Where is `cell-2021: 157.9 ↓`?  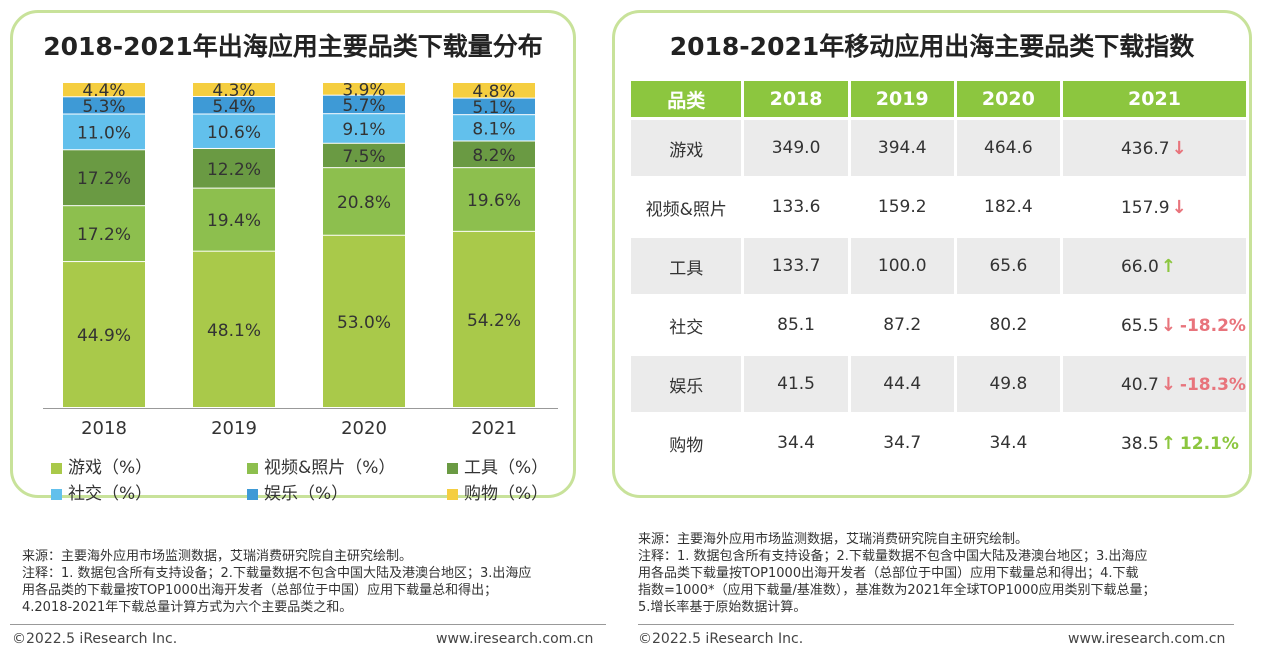
cell-2021: 157.9 ↓ is located at coordinates (1155, 207).